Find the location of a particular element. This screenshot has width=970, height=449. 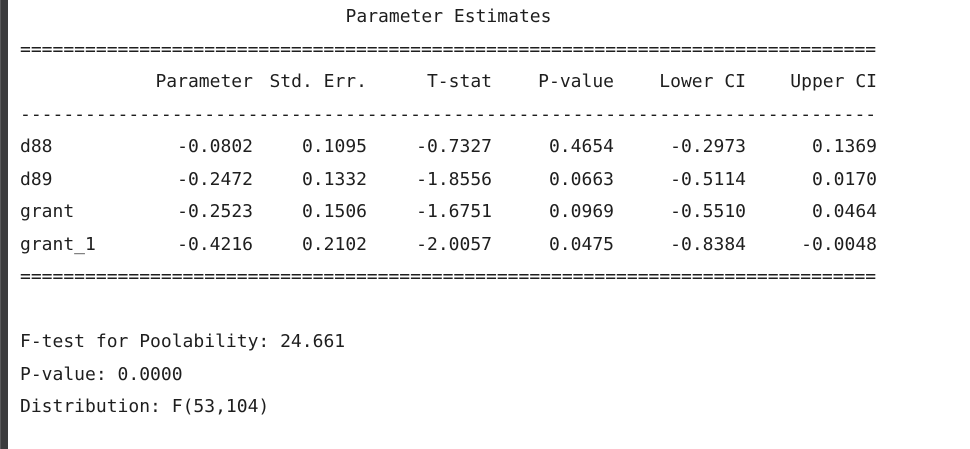

f-test-poolability-line: F-test for Poolability: 24.661 is located at coordinates (448, 342).